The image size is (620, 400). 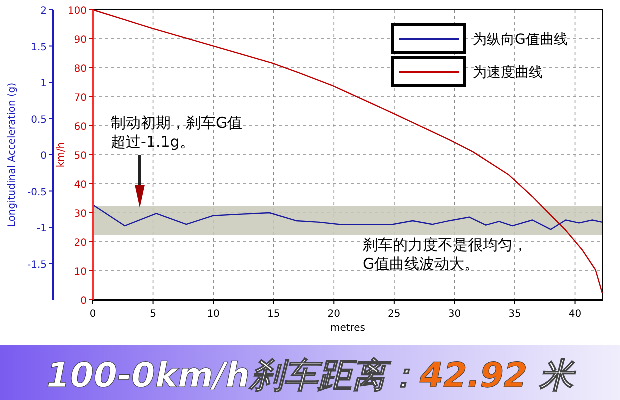 What do you see at coordinates (508, 73) in the screenshot?
I see `legend-label: 为速度曲线` at bounding box center [508, 73].